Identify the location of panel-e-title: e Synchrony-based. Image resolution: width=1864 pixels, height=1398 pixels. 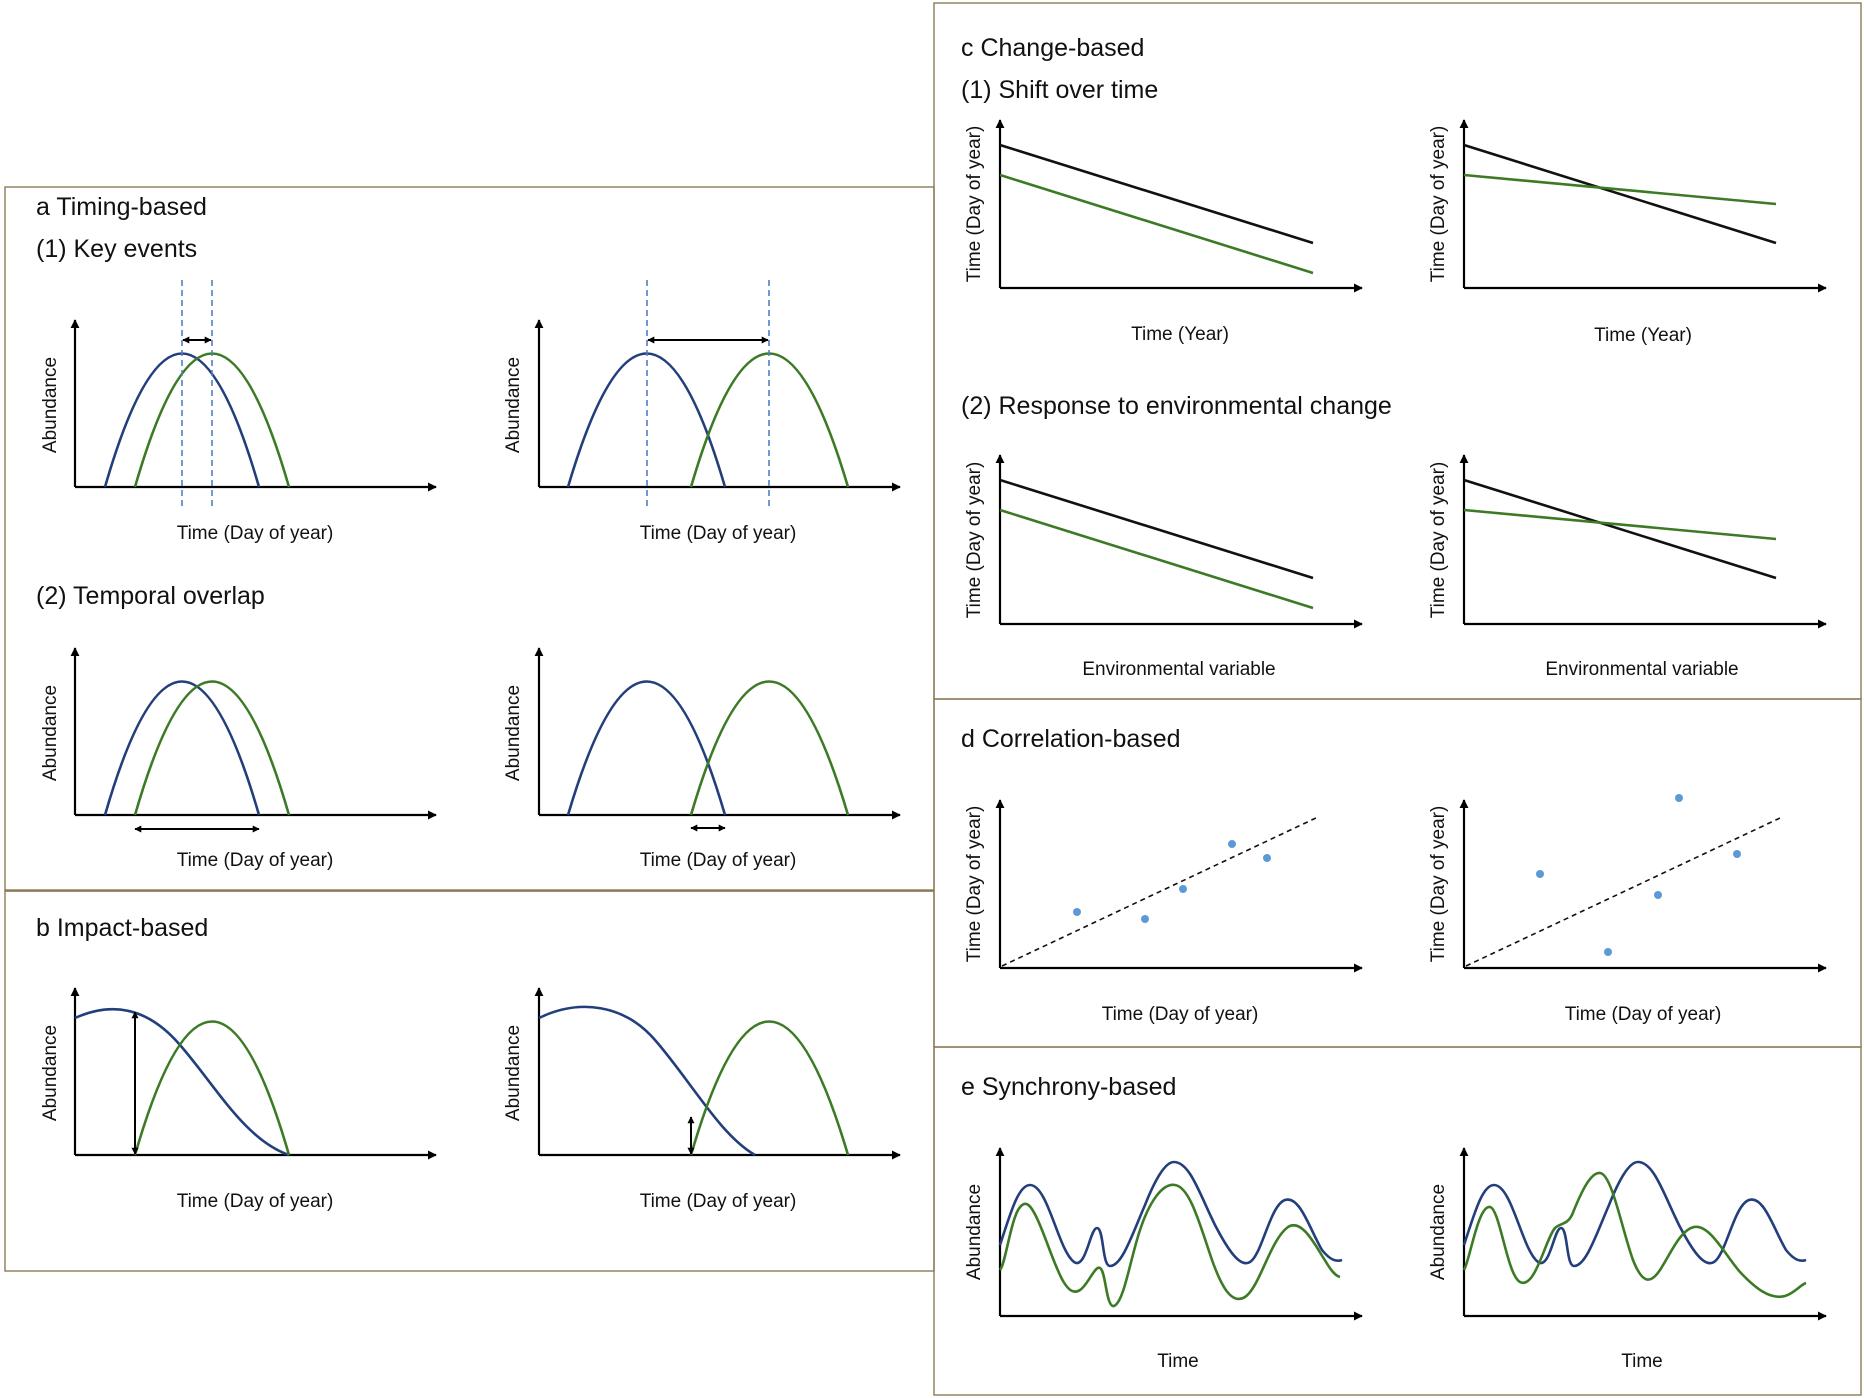
(1068, 1087).